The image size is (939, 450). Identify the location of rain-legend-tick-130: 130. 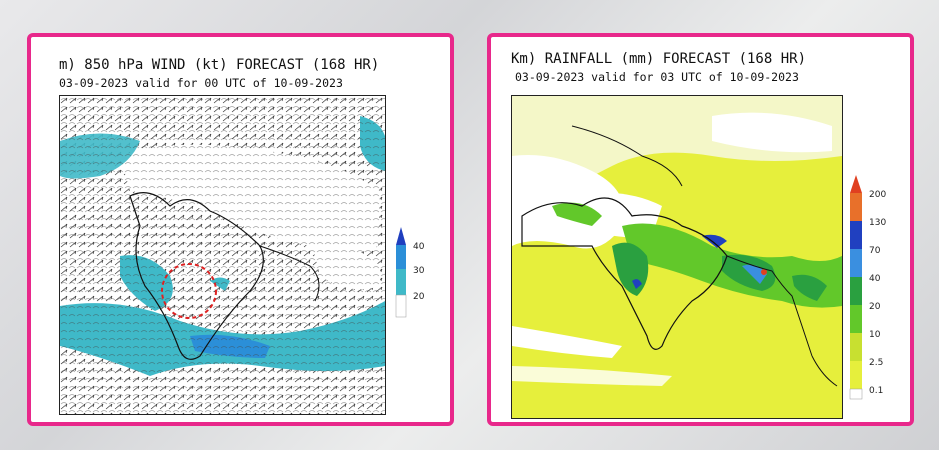
(877, 223).